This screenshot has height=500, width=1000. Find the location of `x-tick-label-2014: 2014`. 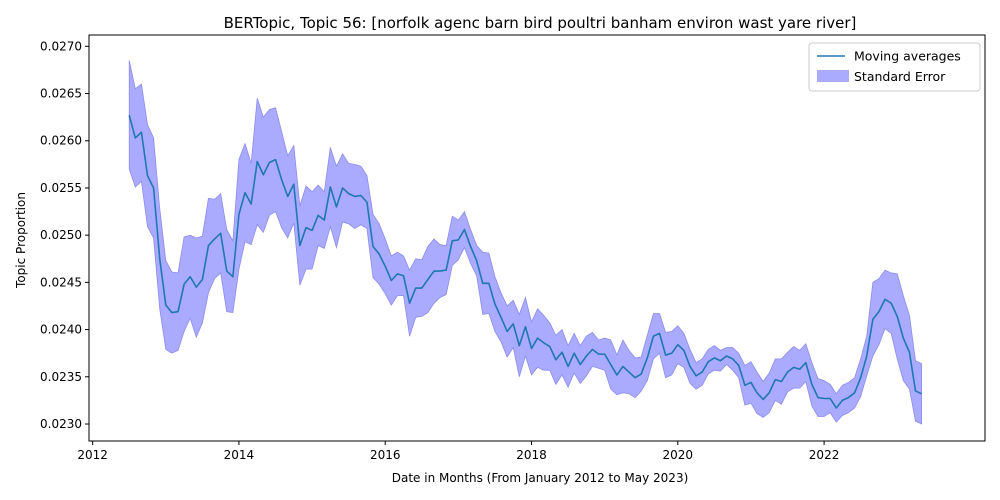

x-tick-label-2014: 2014 is located at coordinates (239, 455).